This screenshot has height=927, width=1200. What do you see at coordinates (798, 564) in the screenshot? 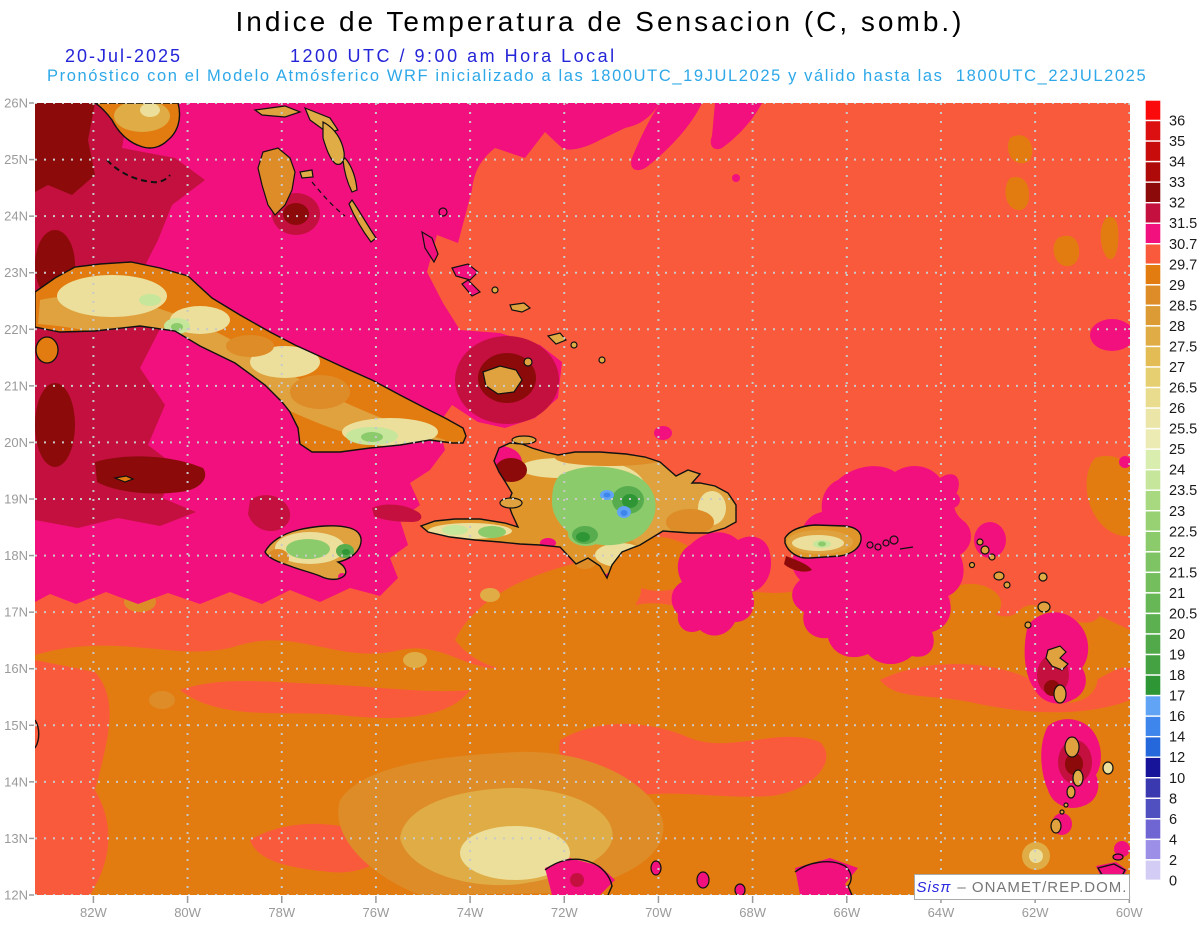
I see `hotspot-sw-pr` at bounding box center [798, 564].